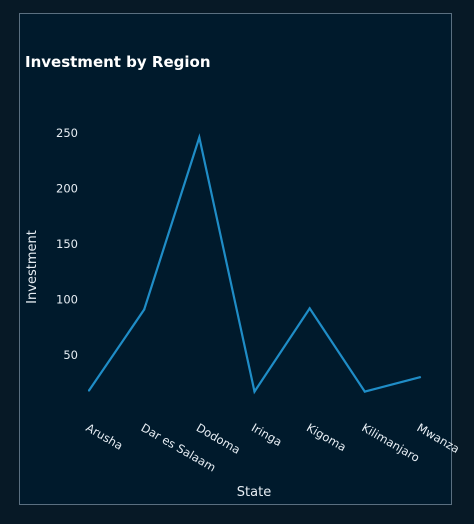  I want to click on x-tick-label: Arusha, so click(105, 436).